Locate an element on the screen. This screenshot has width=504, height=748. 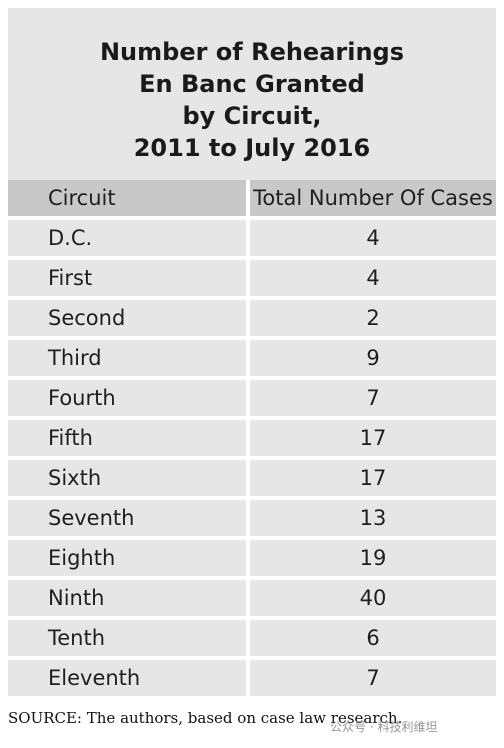
circuit-name-cell: Eleventh is located at coordinates (129, 680).